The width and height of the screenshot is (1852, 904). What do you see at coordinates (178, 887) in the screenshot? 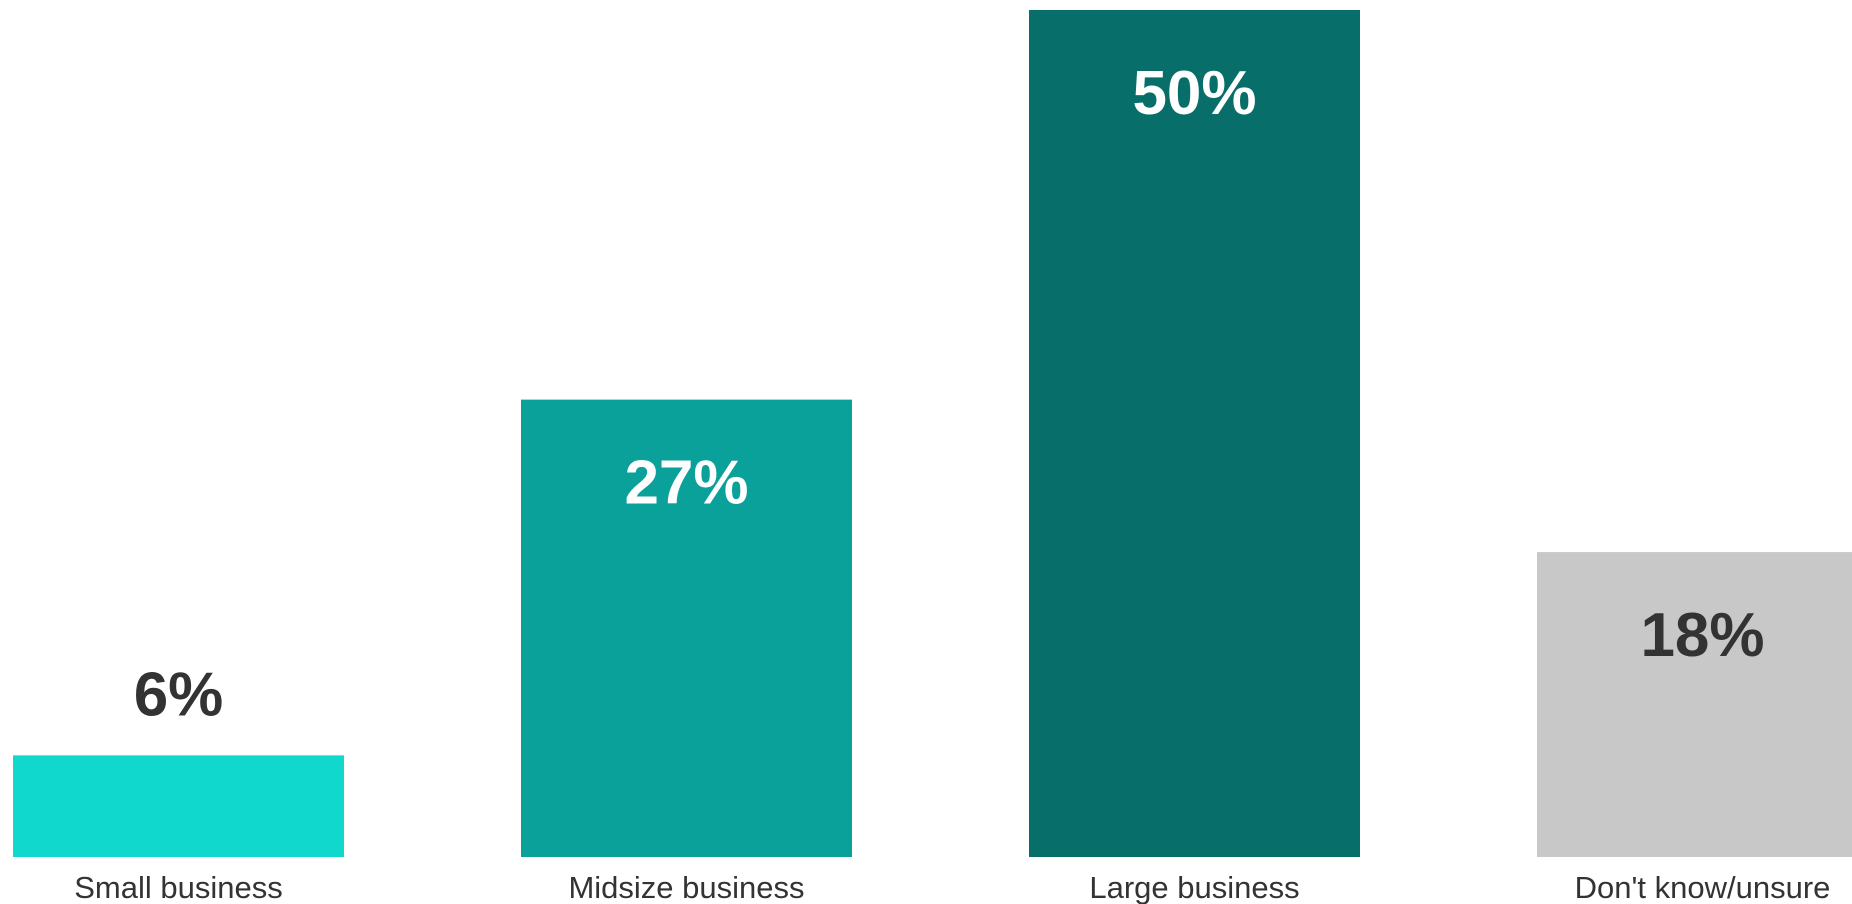
I see `category-label-0: Small business` at bounding box center [178, 887].